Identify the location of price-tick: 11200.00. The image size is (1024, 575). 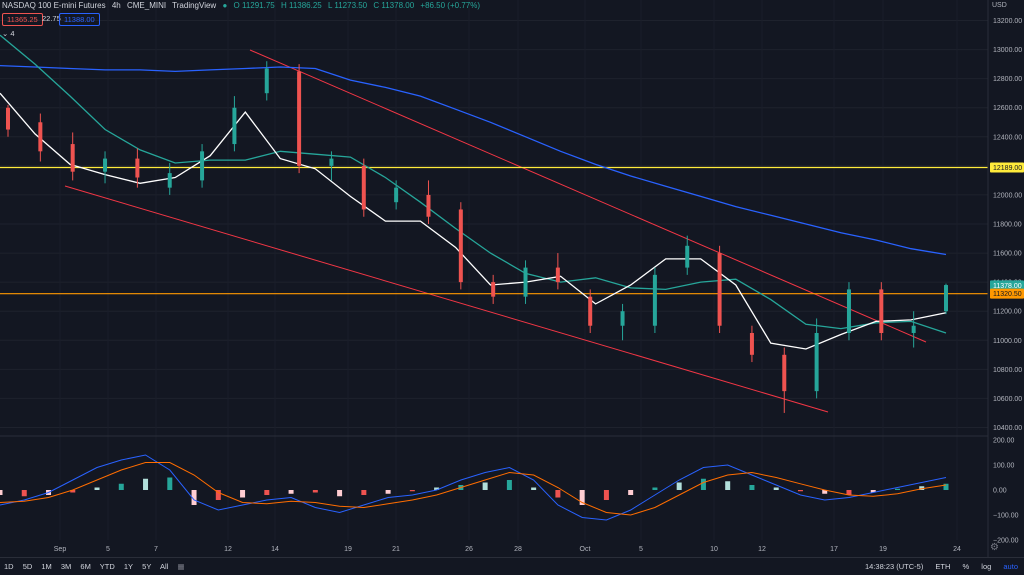
(1007, 312).